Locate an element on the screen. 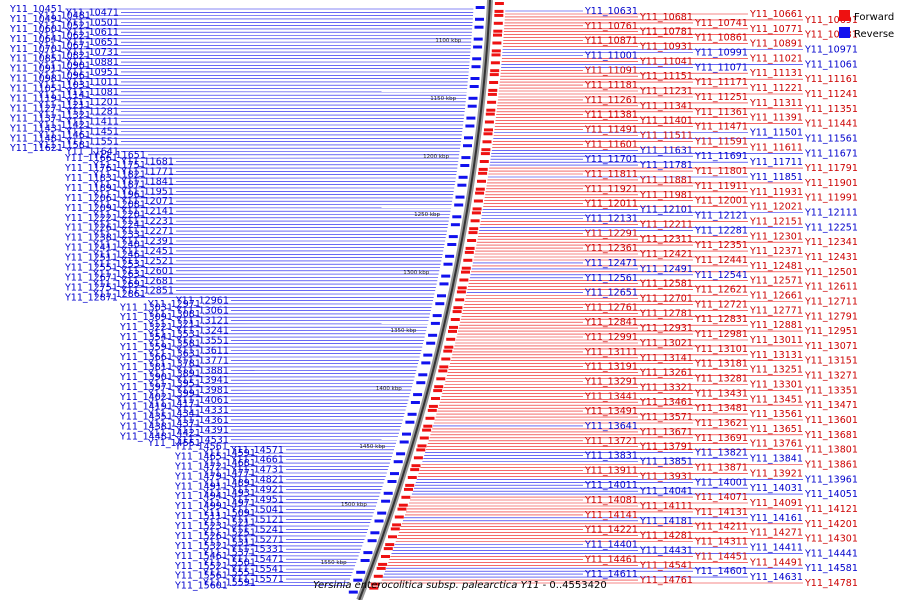 This screenshot has height=600, width=900. right-gene-label: Y11_14221 is located at coordinates (611, 530).